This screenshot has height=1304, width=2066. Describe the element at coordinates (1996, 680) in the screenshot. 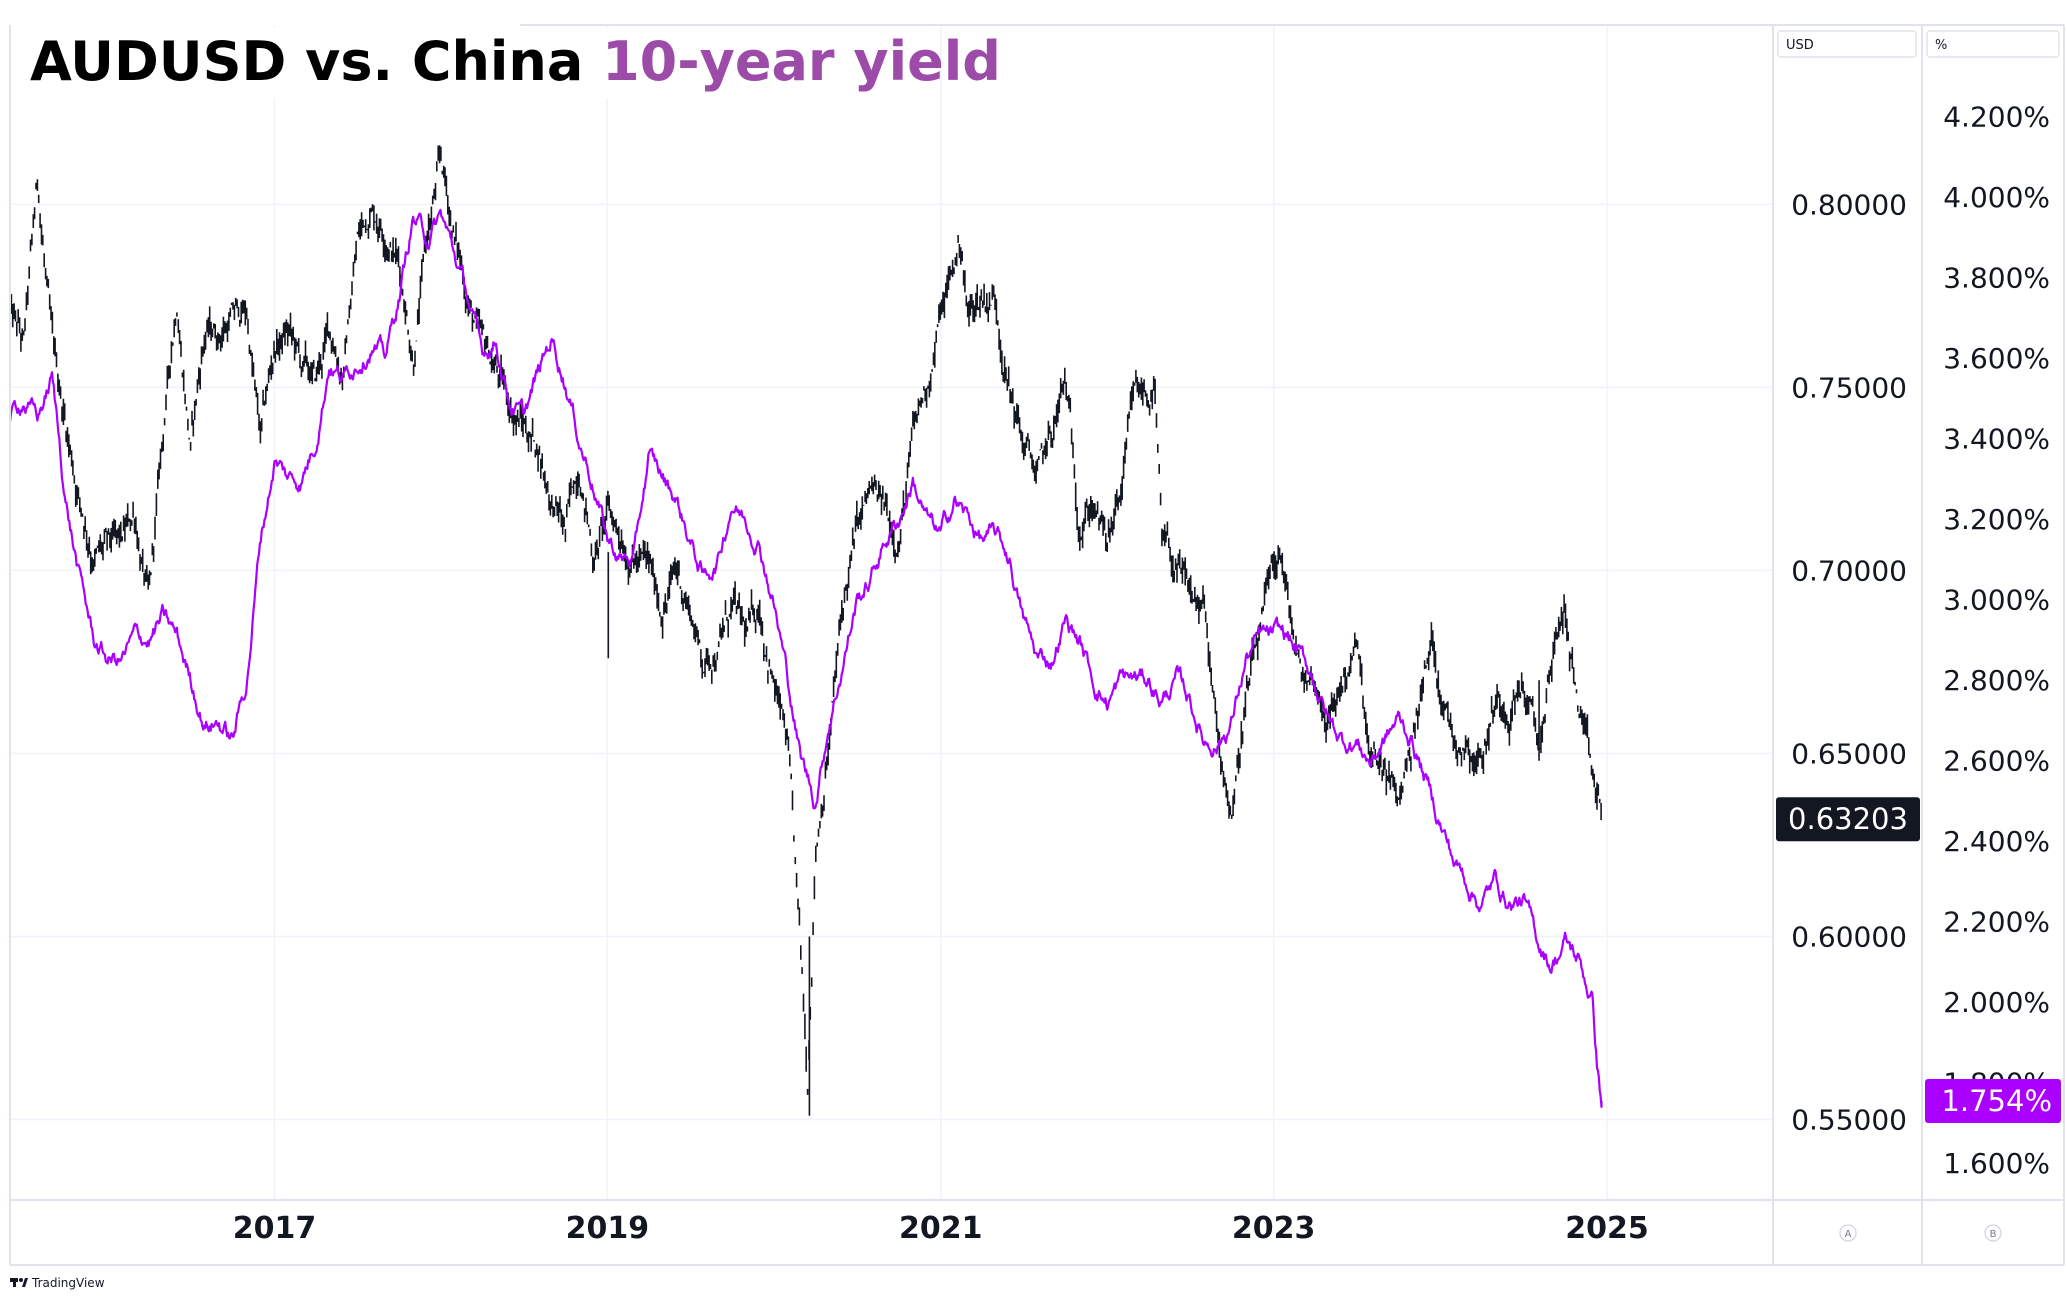

I see `pct-tick-label: 2.800%` at that location.